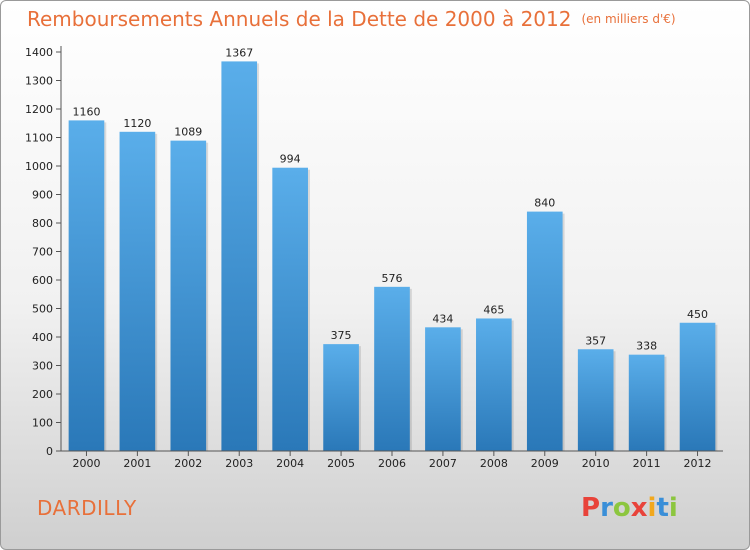 Image resolution: width=750 pixels, height=550 pixels. I want to click on bar-value-label: 357, so click(595, 340).